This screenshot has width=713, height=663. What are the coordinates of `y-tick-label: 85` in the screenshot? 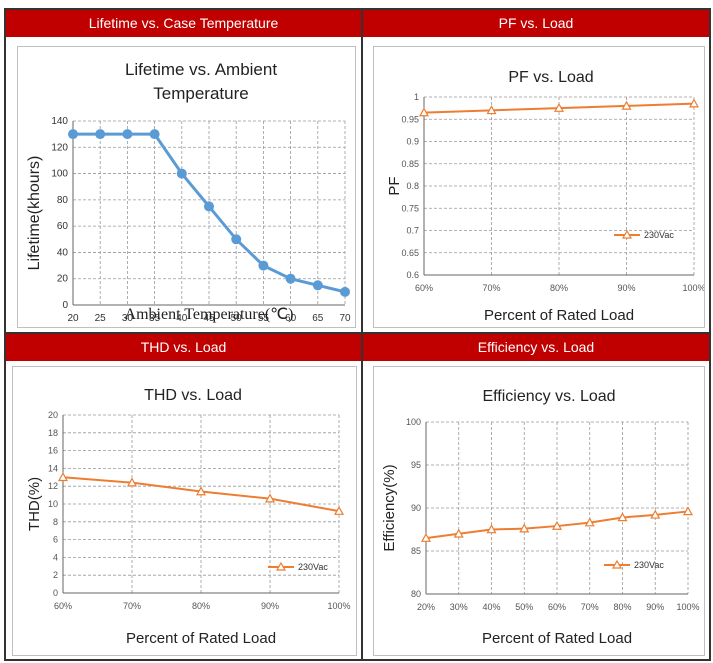 It's located at (416, 551).